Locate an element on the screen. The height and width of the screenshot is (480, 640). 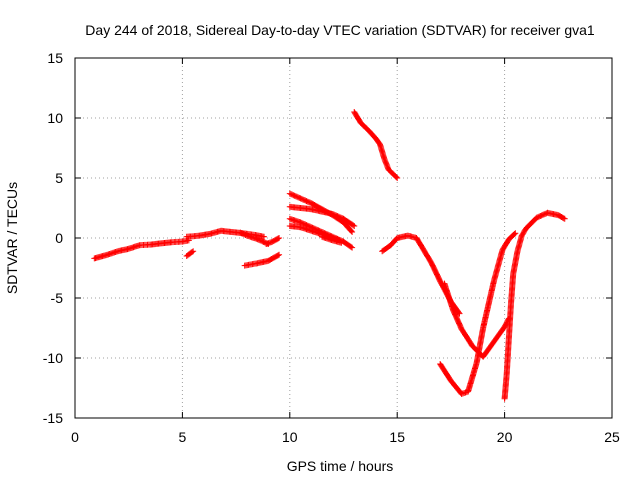
x-tick-label: 15 is located at coordinates (397, 437).